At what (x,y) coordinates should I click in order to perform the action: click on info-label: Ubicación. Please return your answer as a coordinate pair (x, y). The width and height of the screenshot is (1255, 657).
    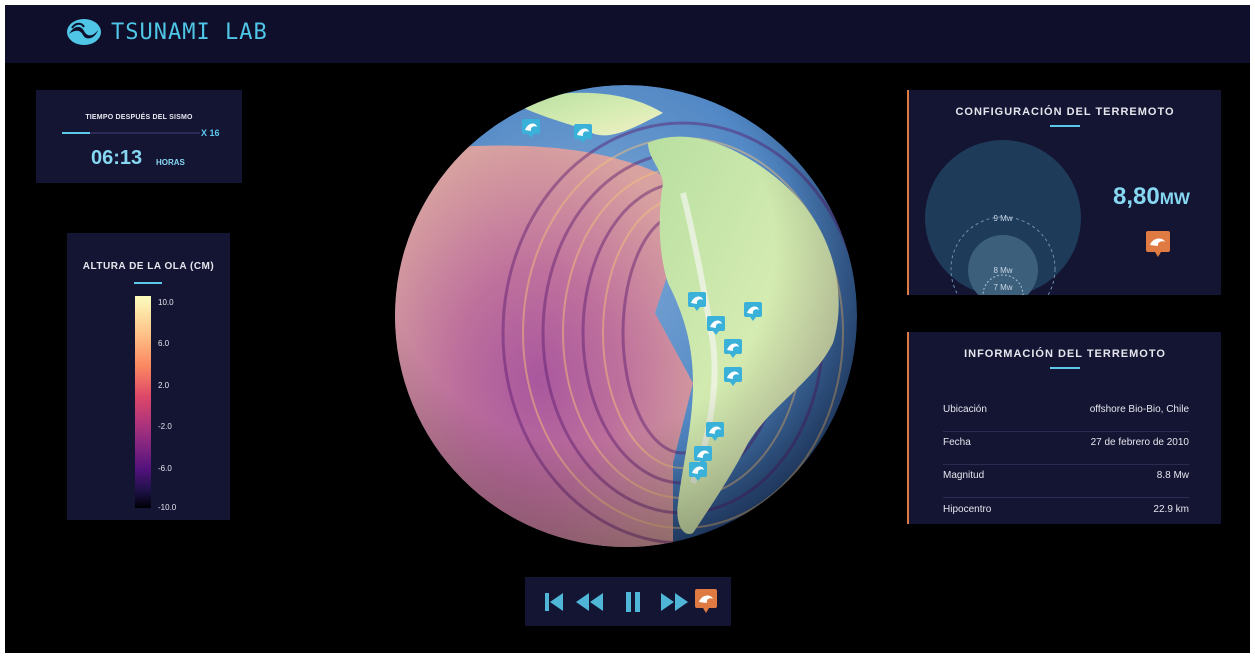
    Looking at the image, I should click on (965, 409).